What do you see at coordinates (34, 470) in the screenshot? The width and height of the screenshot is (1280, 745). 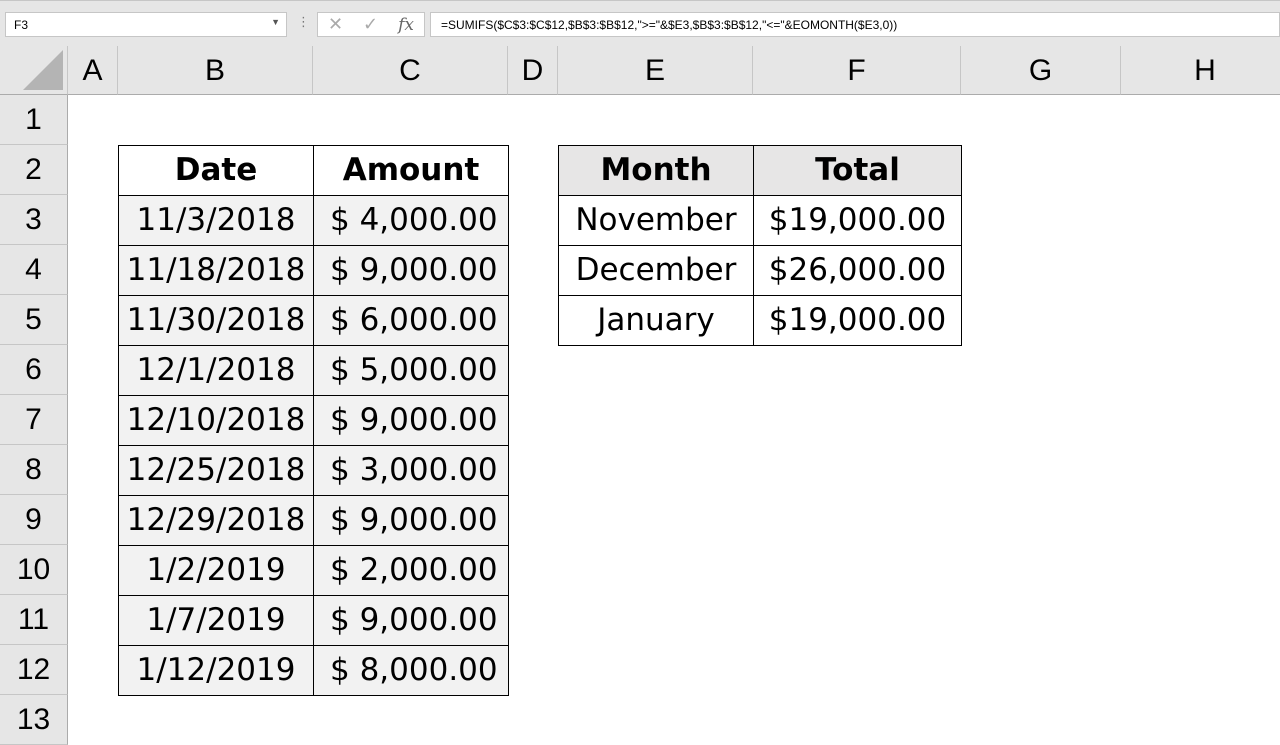 I see `row-header-8: 8` at bounding box center [34, 470].